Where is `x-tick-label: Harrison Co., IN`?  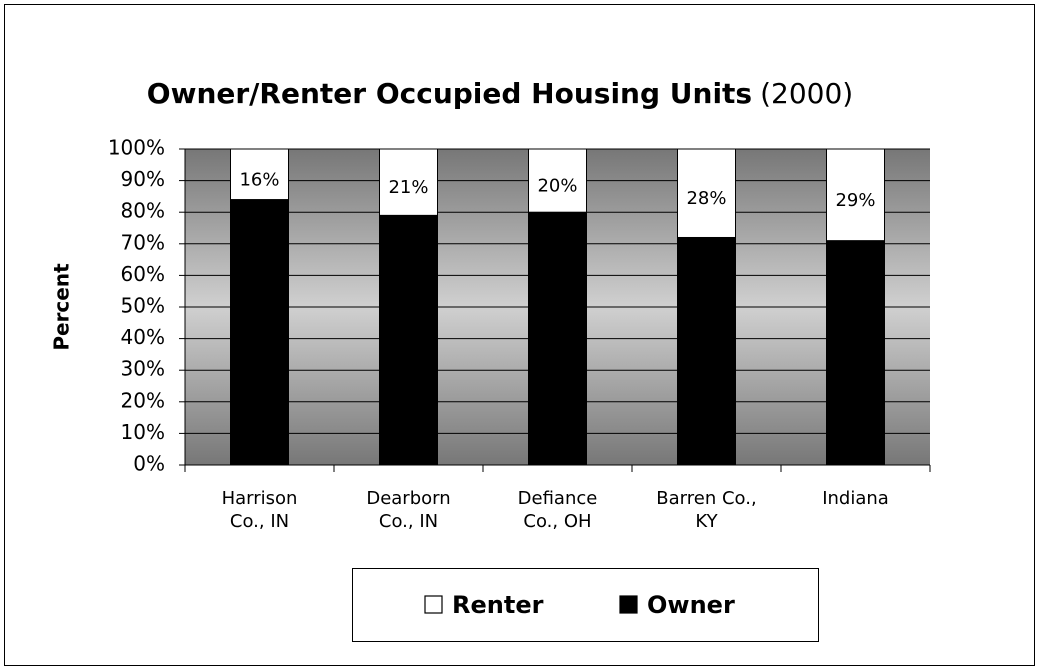
x-tick-label: Harrison Co., IN is located at coordinates (259, 510).